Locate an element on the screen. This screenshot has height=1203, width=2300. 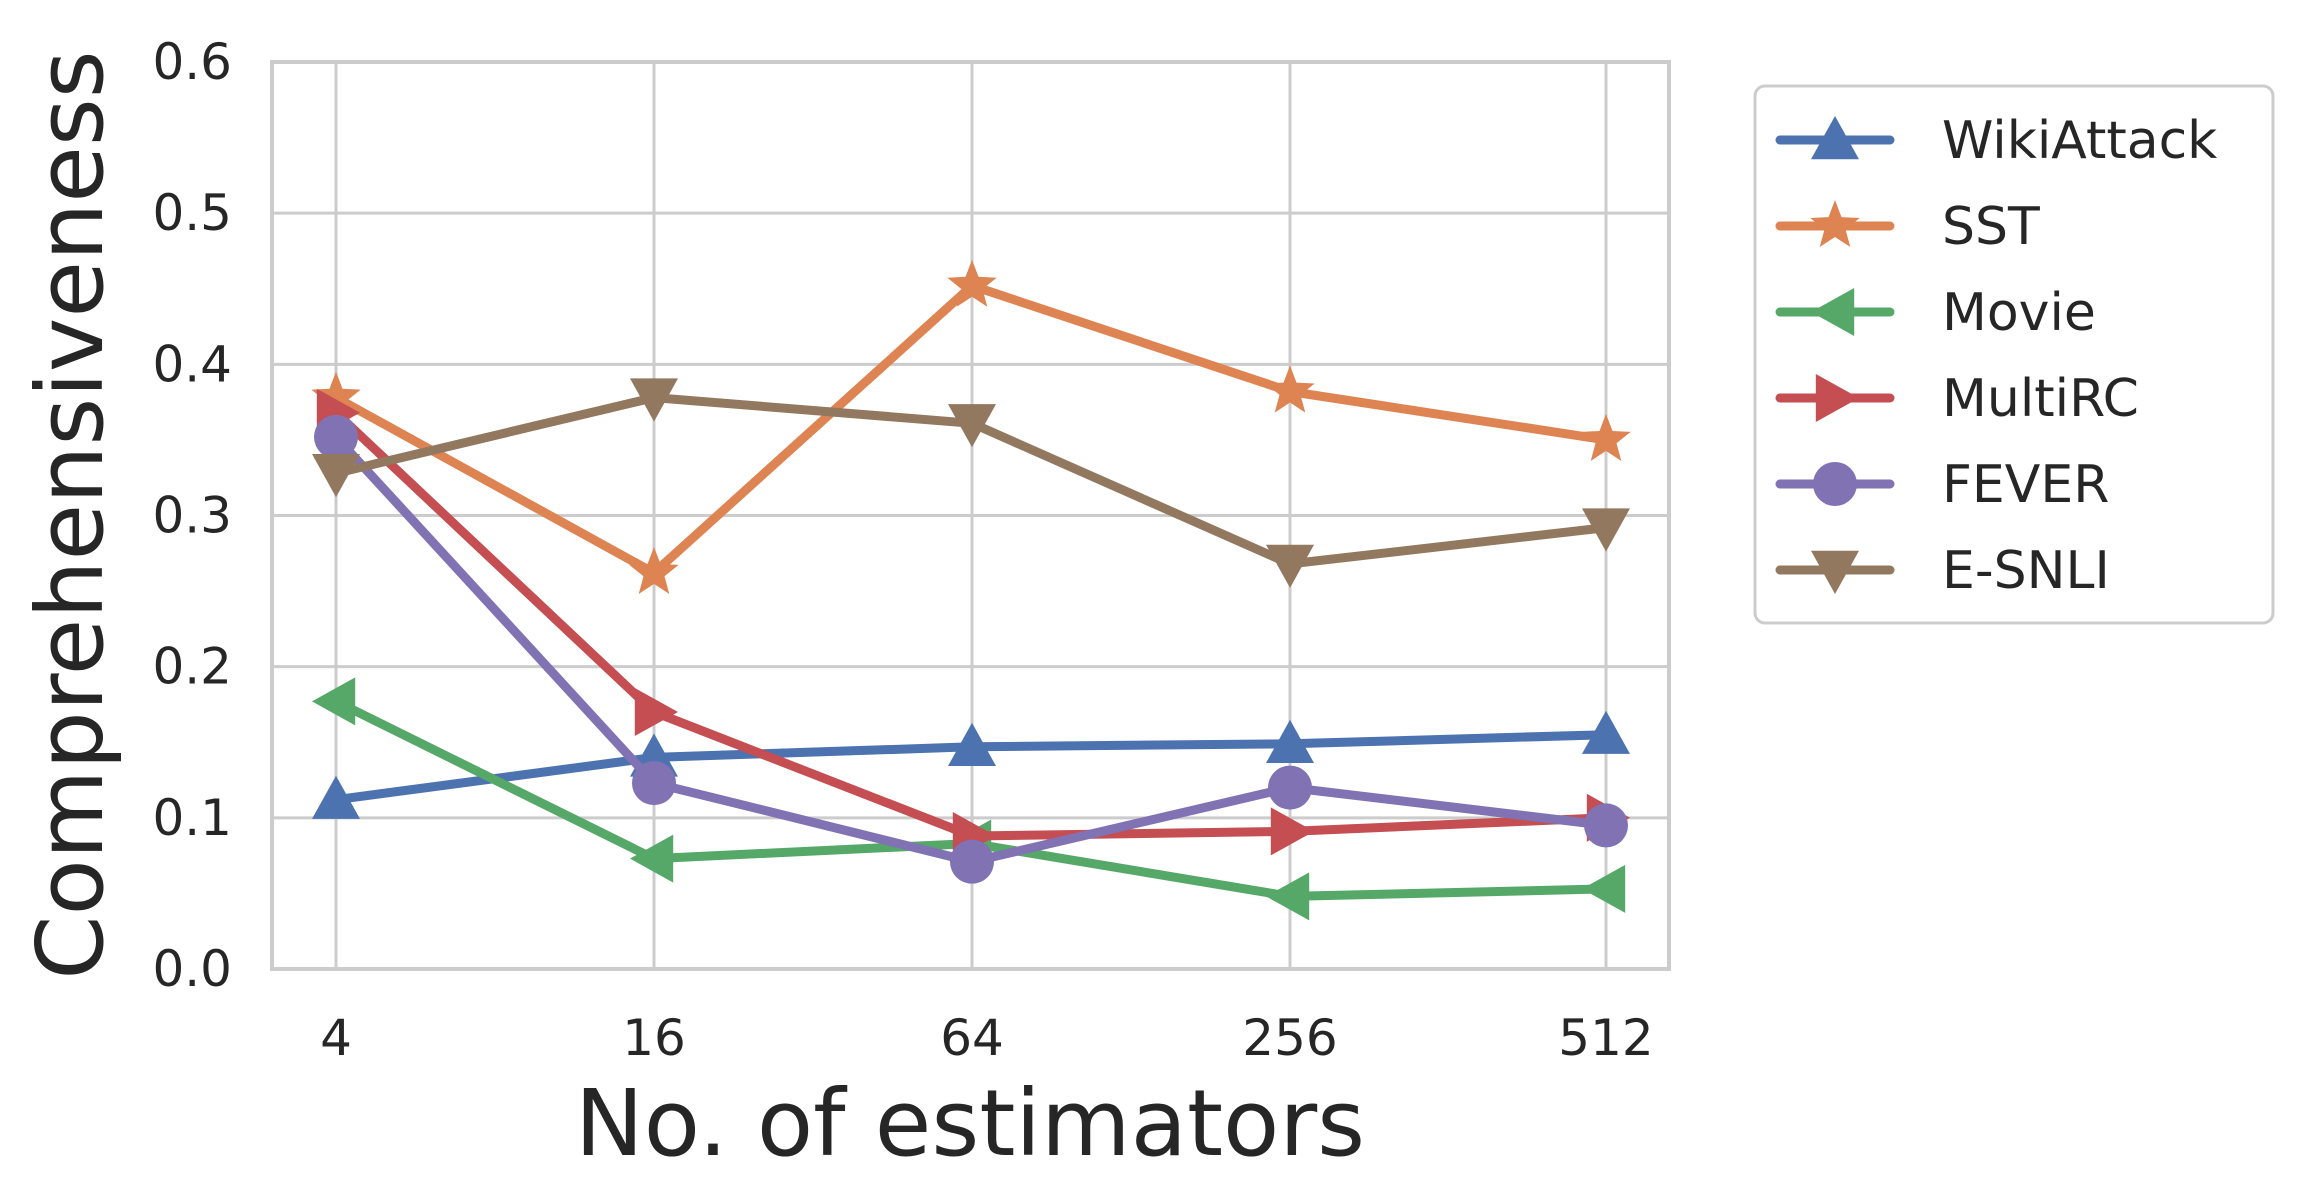
legend-entry: SST is located at coordinates (1907, 227).